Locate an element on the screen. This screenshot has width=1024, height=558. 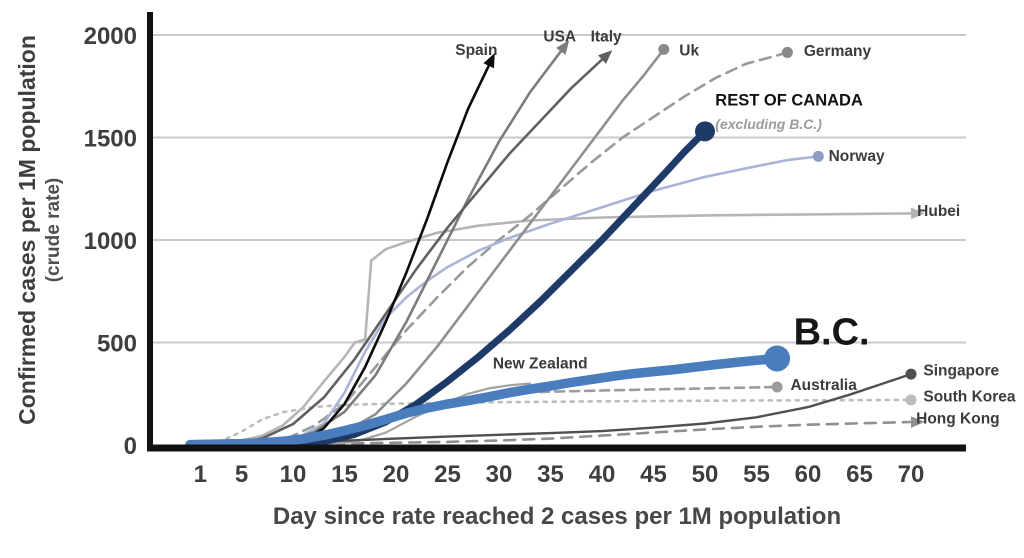
series-label-singapore: Singapore is located at coordinates (961, 371).